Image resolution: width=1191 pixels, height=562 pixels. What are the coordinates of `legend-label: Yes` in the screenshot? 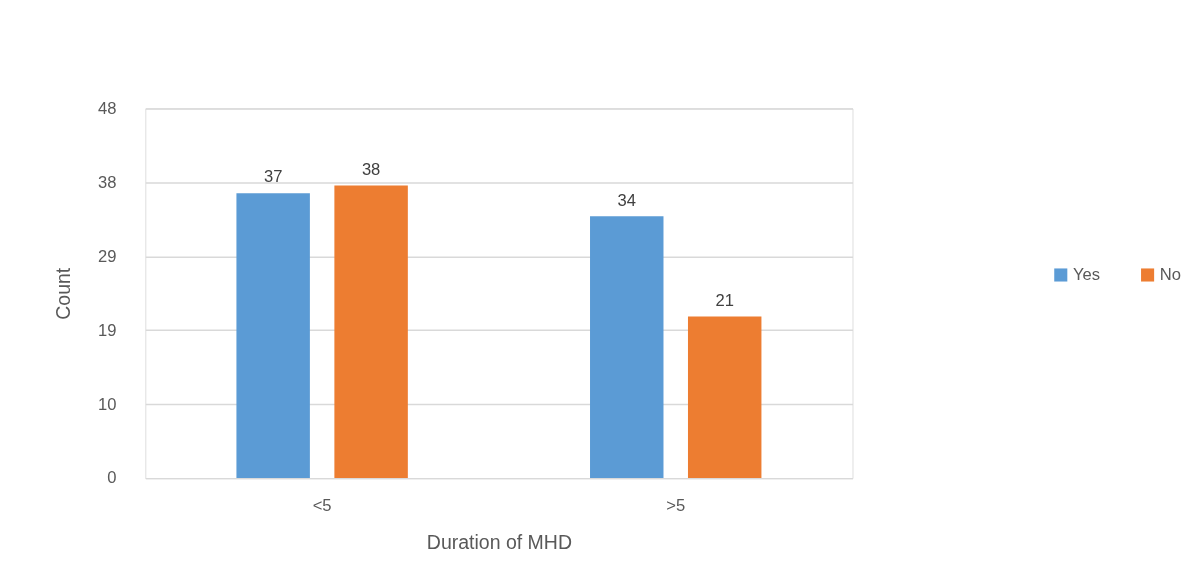 It's located at (1086, 274).